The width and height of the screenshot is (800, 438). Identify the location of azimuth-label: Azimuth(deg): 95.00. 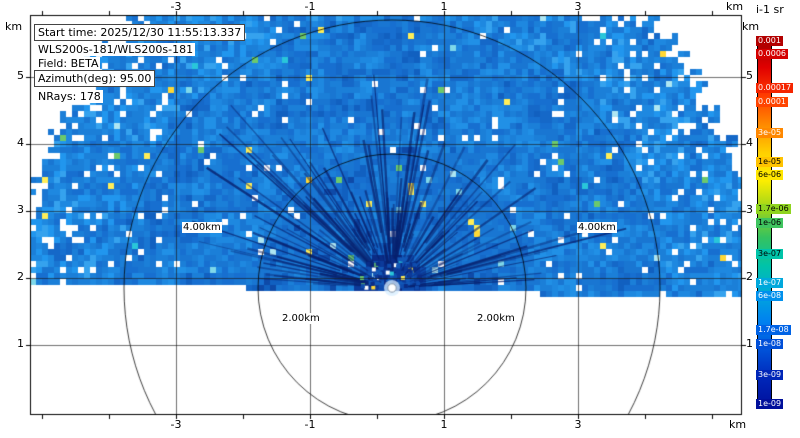
(95, 78).